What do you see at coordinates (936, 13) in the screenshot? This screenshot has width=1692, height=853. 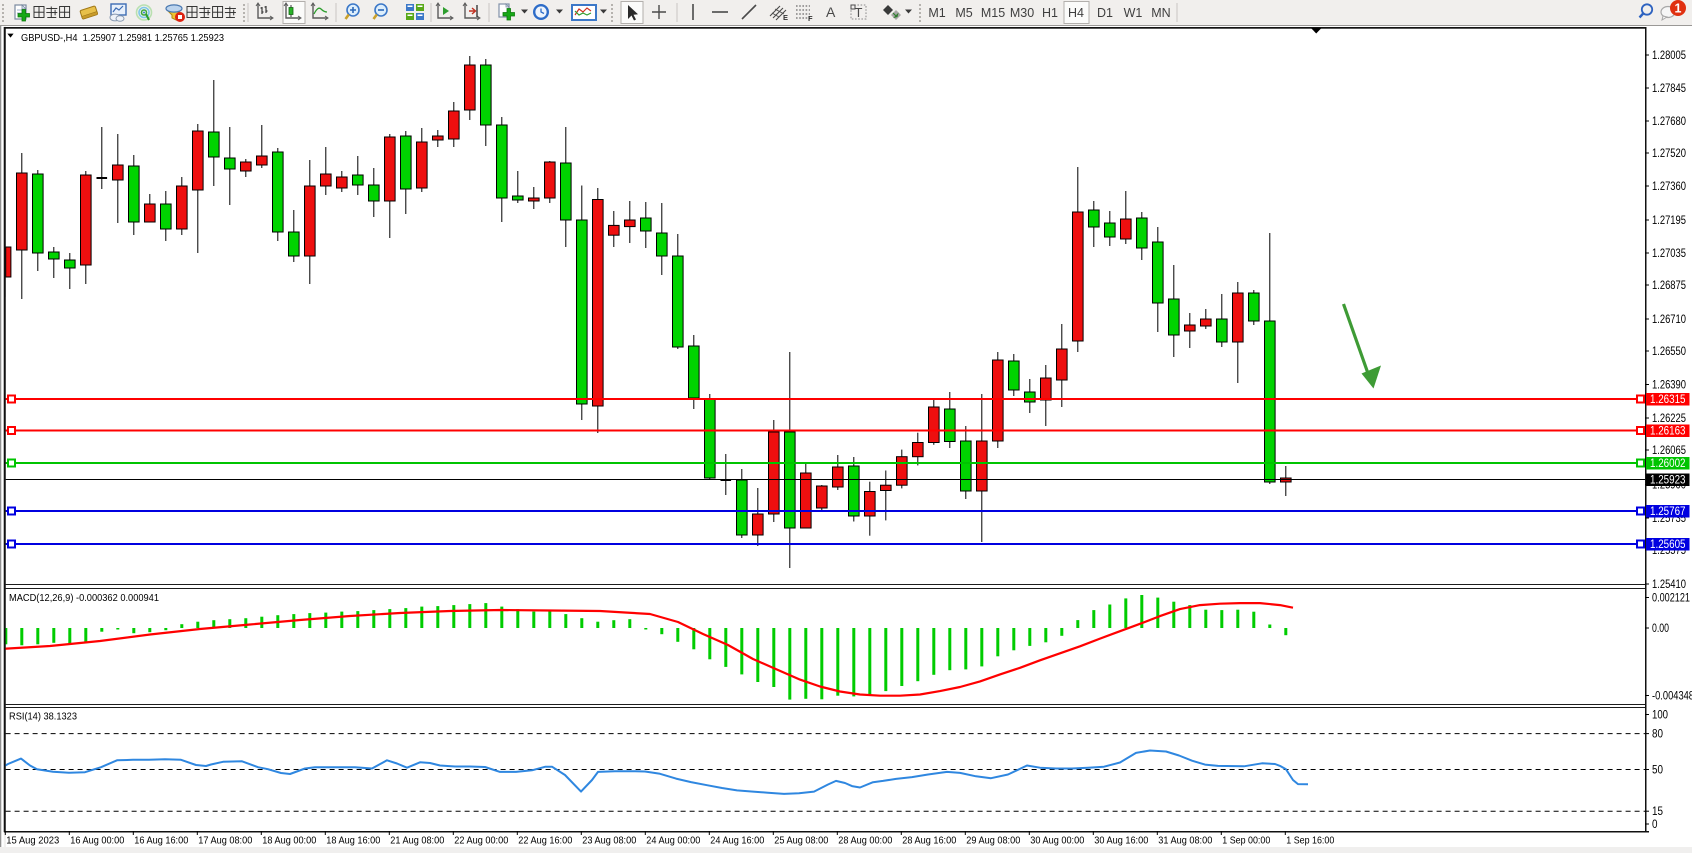 I see `svg-text: M1` at bounding box center [936, 13].